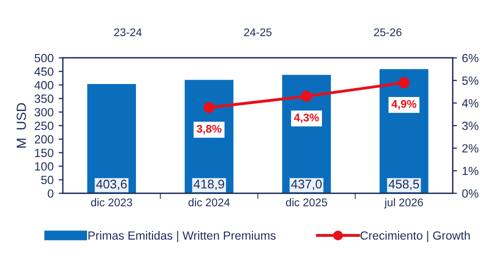  I want to click on bar, so click(111, 139).